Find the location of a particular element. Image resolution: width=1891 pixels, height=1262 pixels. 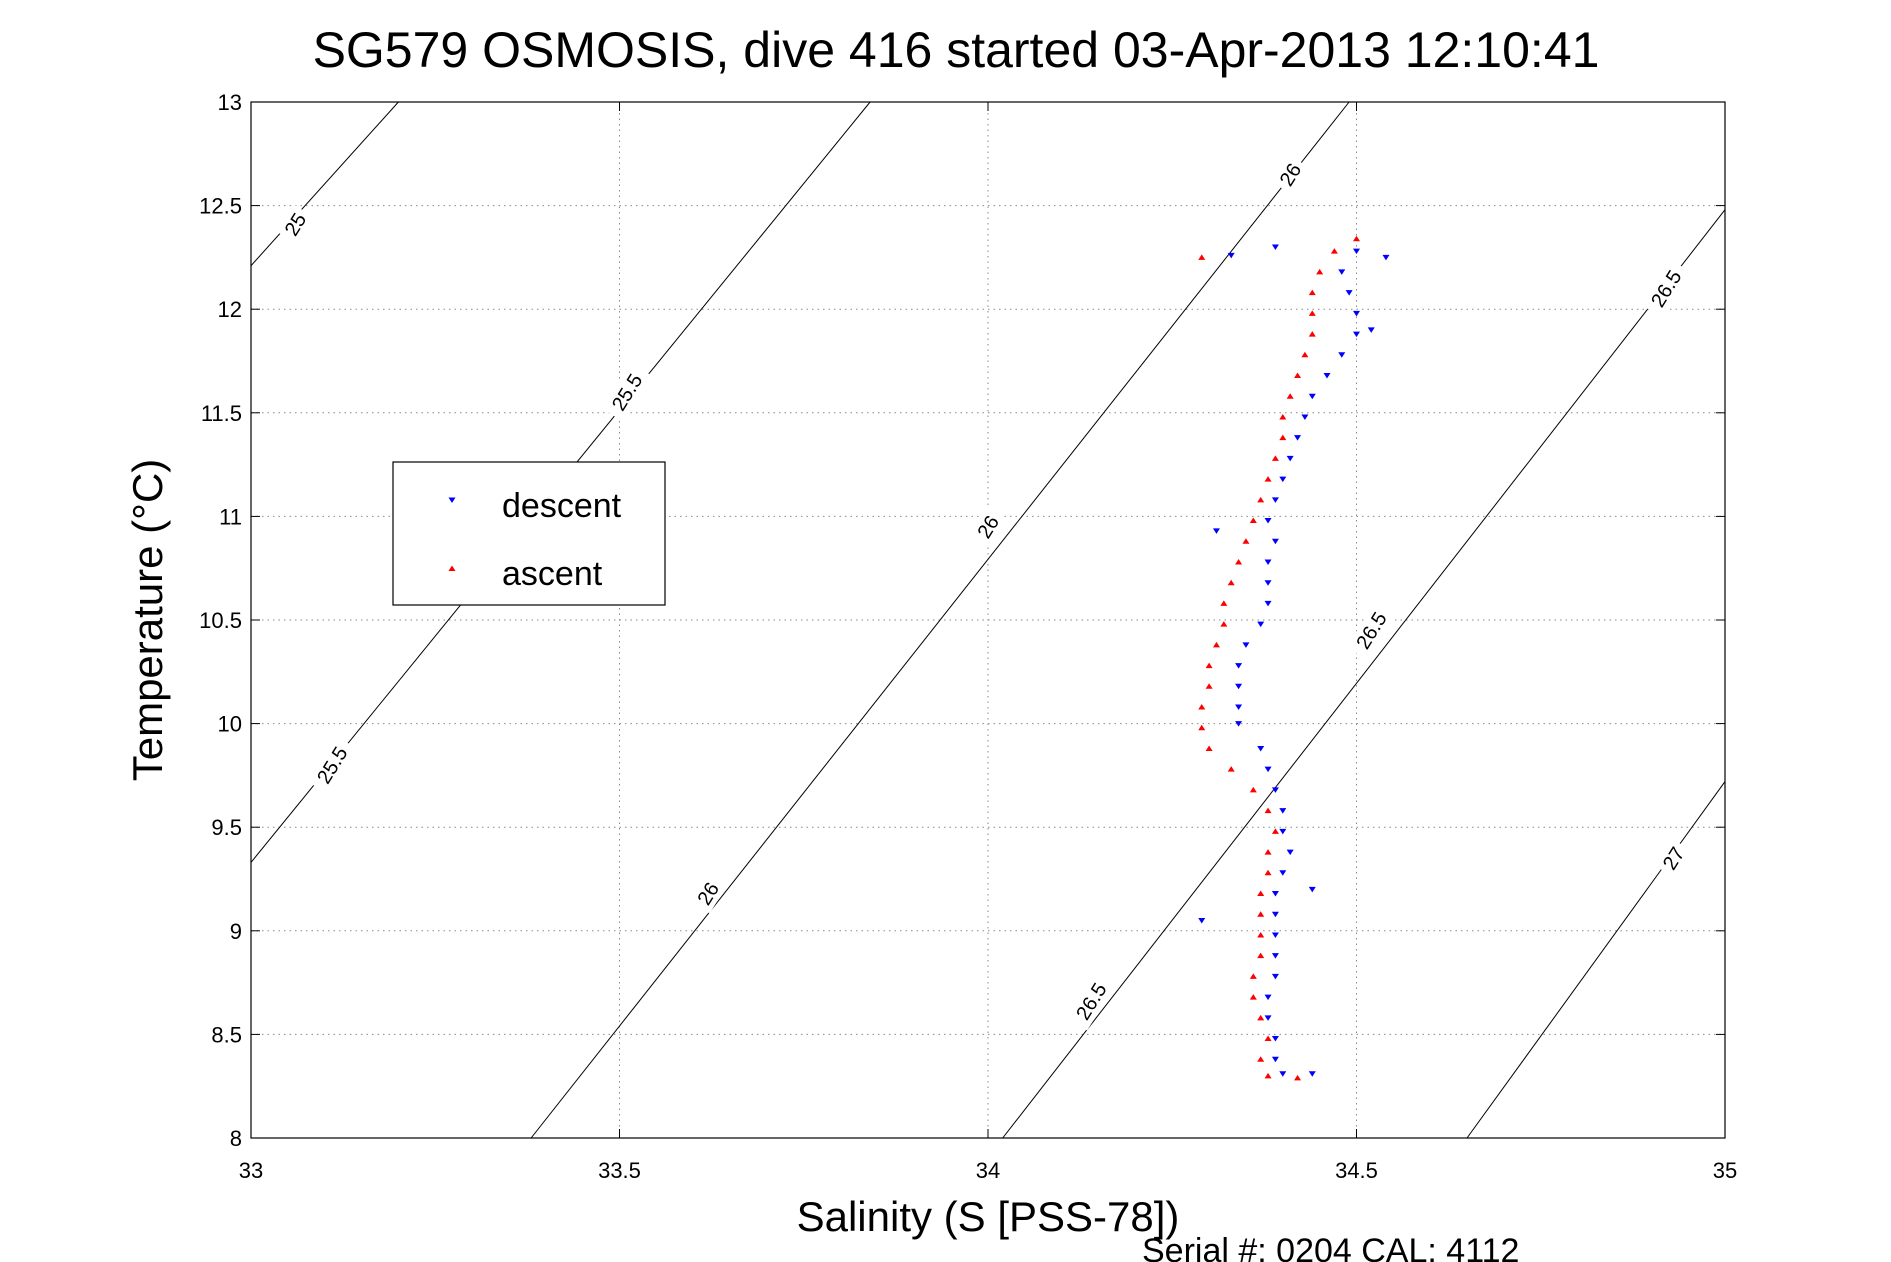

y-tick-label: 10 is located at coordinates (230, 724).